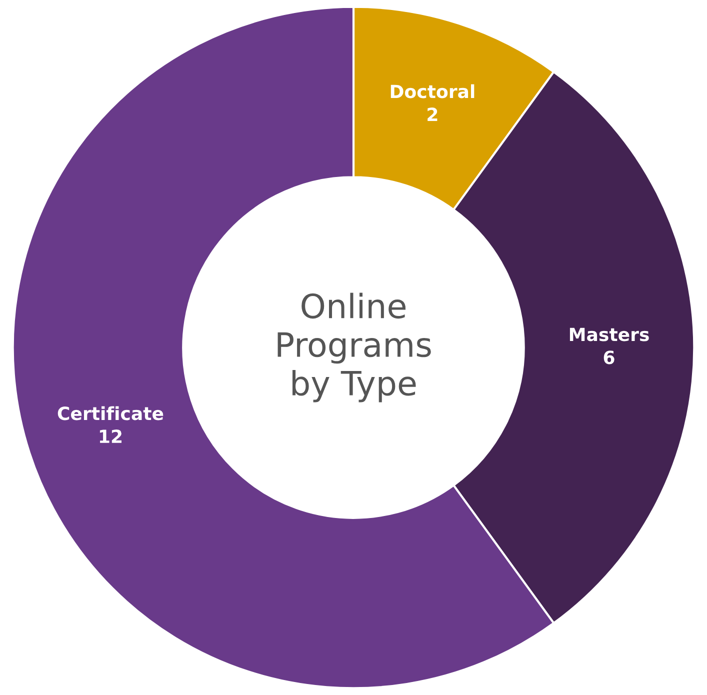 Image resolution: width=707 pixels, height=695 pixels. Describe the element at coordinates (433, 114) in the screenshot. I see `data-label: 2` at that location.